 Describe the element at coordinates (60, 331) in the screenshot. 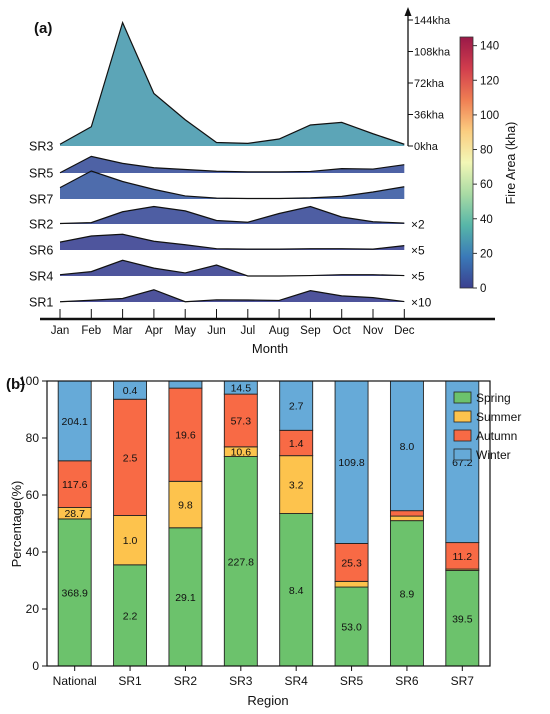

I see `month-tick-label: Jan` at that location.